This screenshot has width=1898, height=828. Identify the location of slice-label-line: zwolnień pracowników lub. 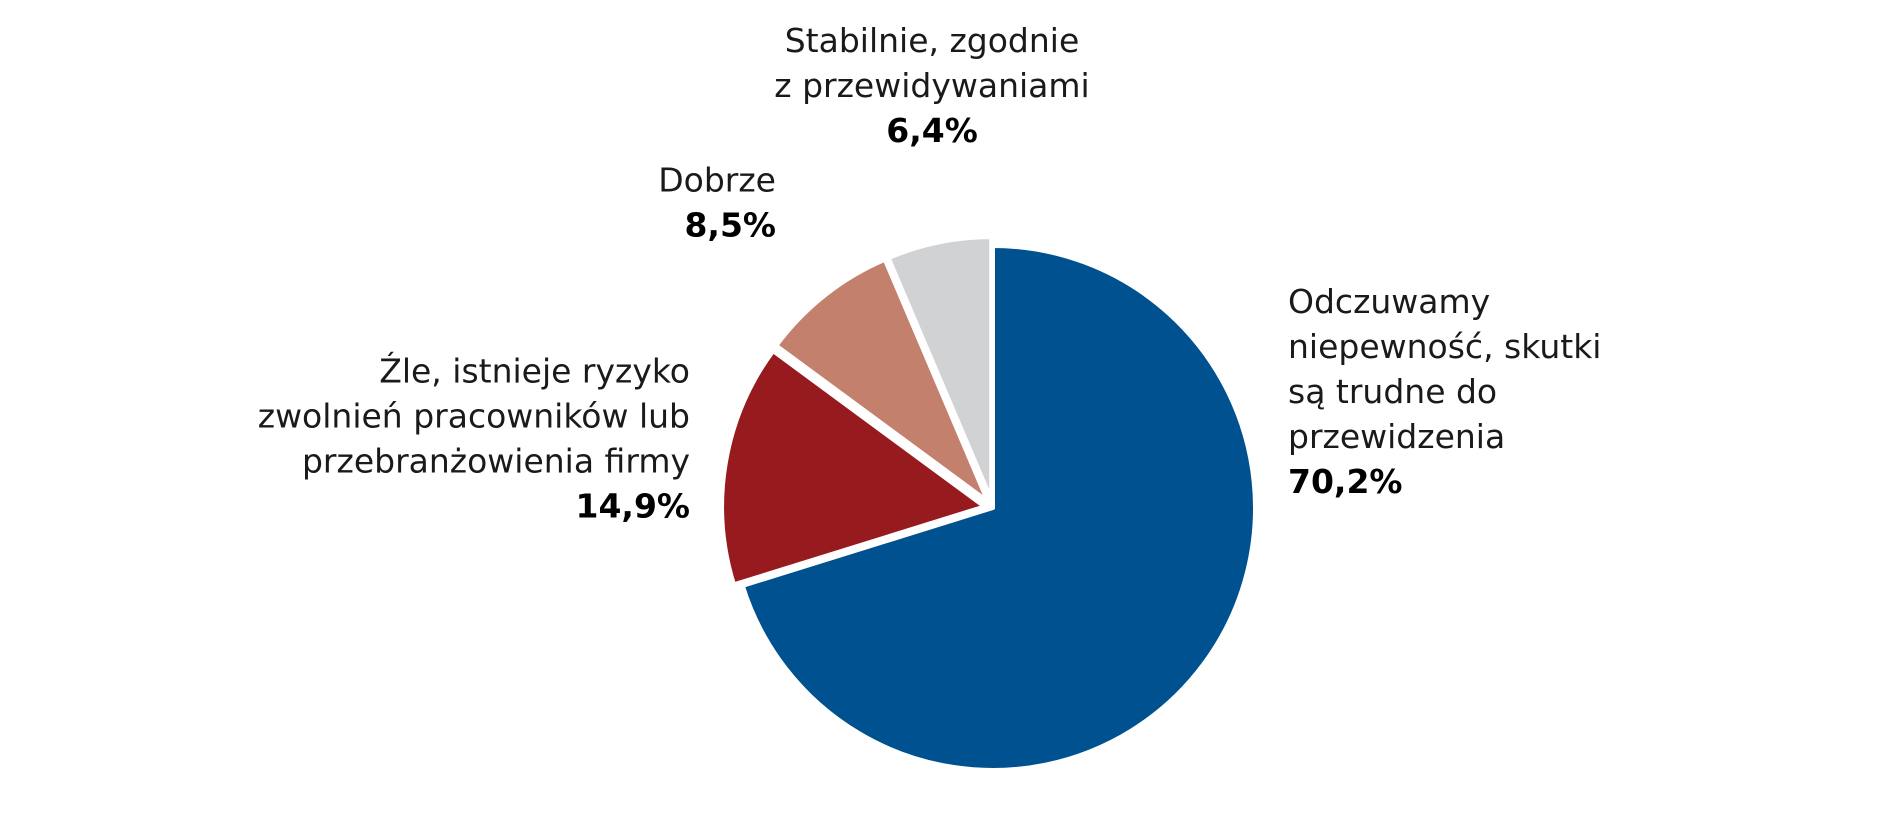
(474, 416).